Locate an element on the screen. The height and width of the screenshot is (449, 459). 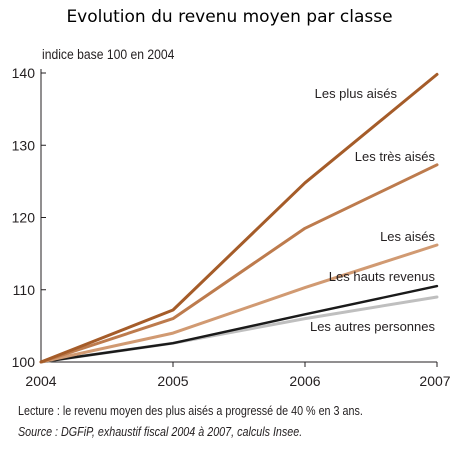
y-tick-label: 130 is located at coordinates (24, 145).